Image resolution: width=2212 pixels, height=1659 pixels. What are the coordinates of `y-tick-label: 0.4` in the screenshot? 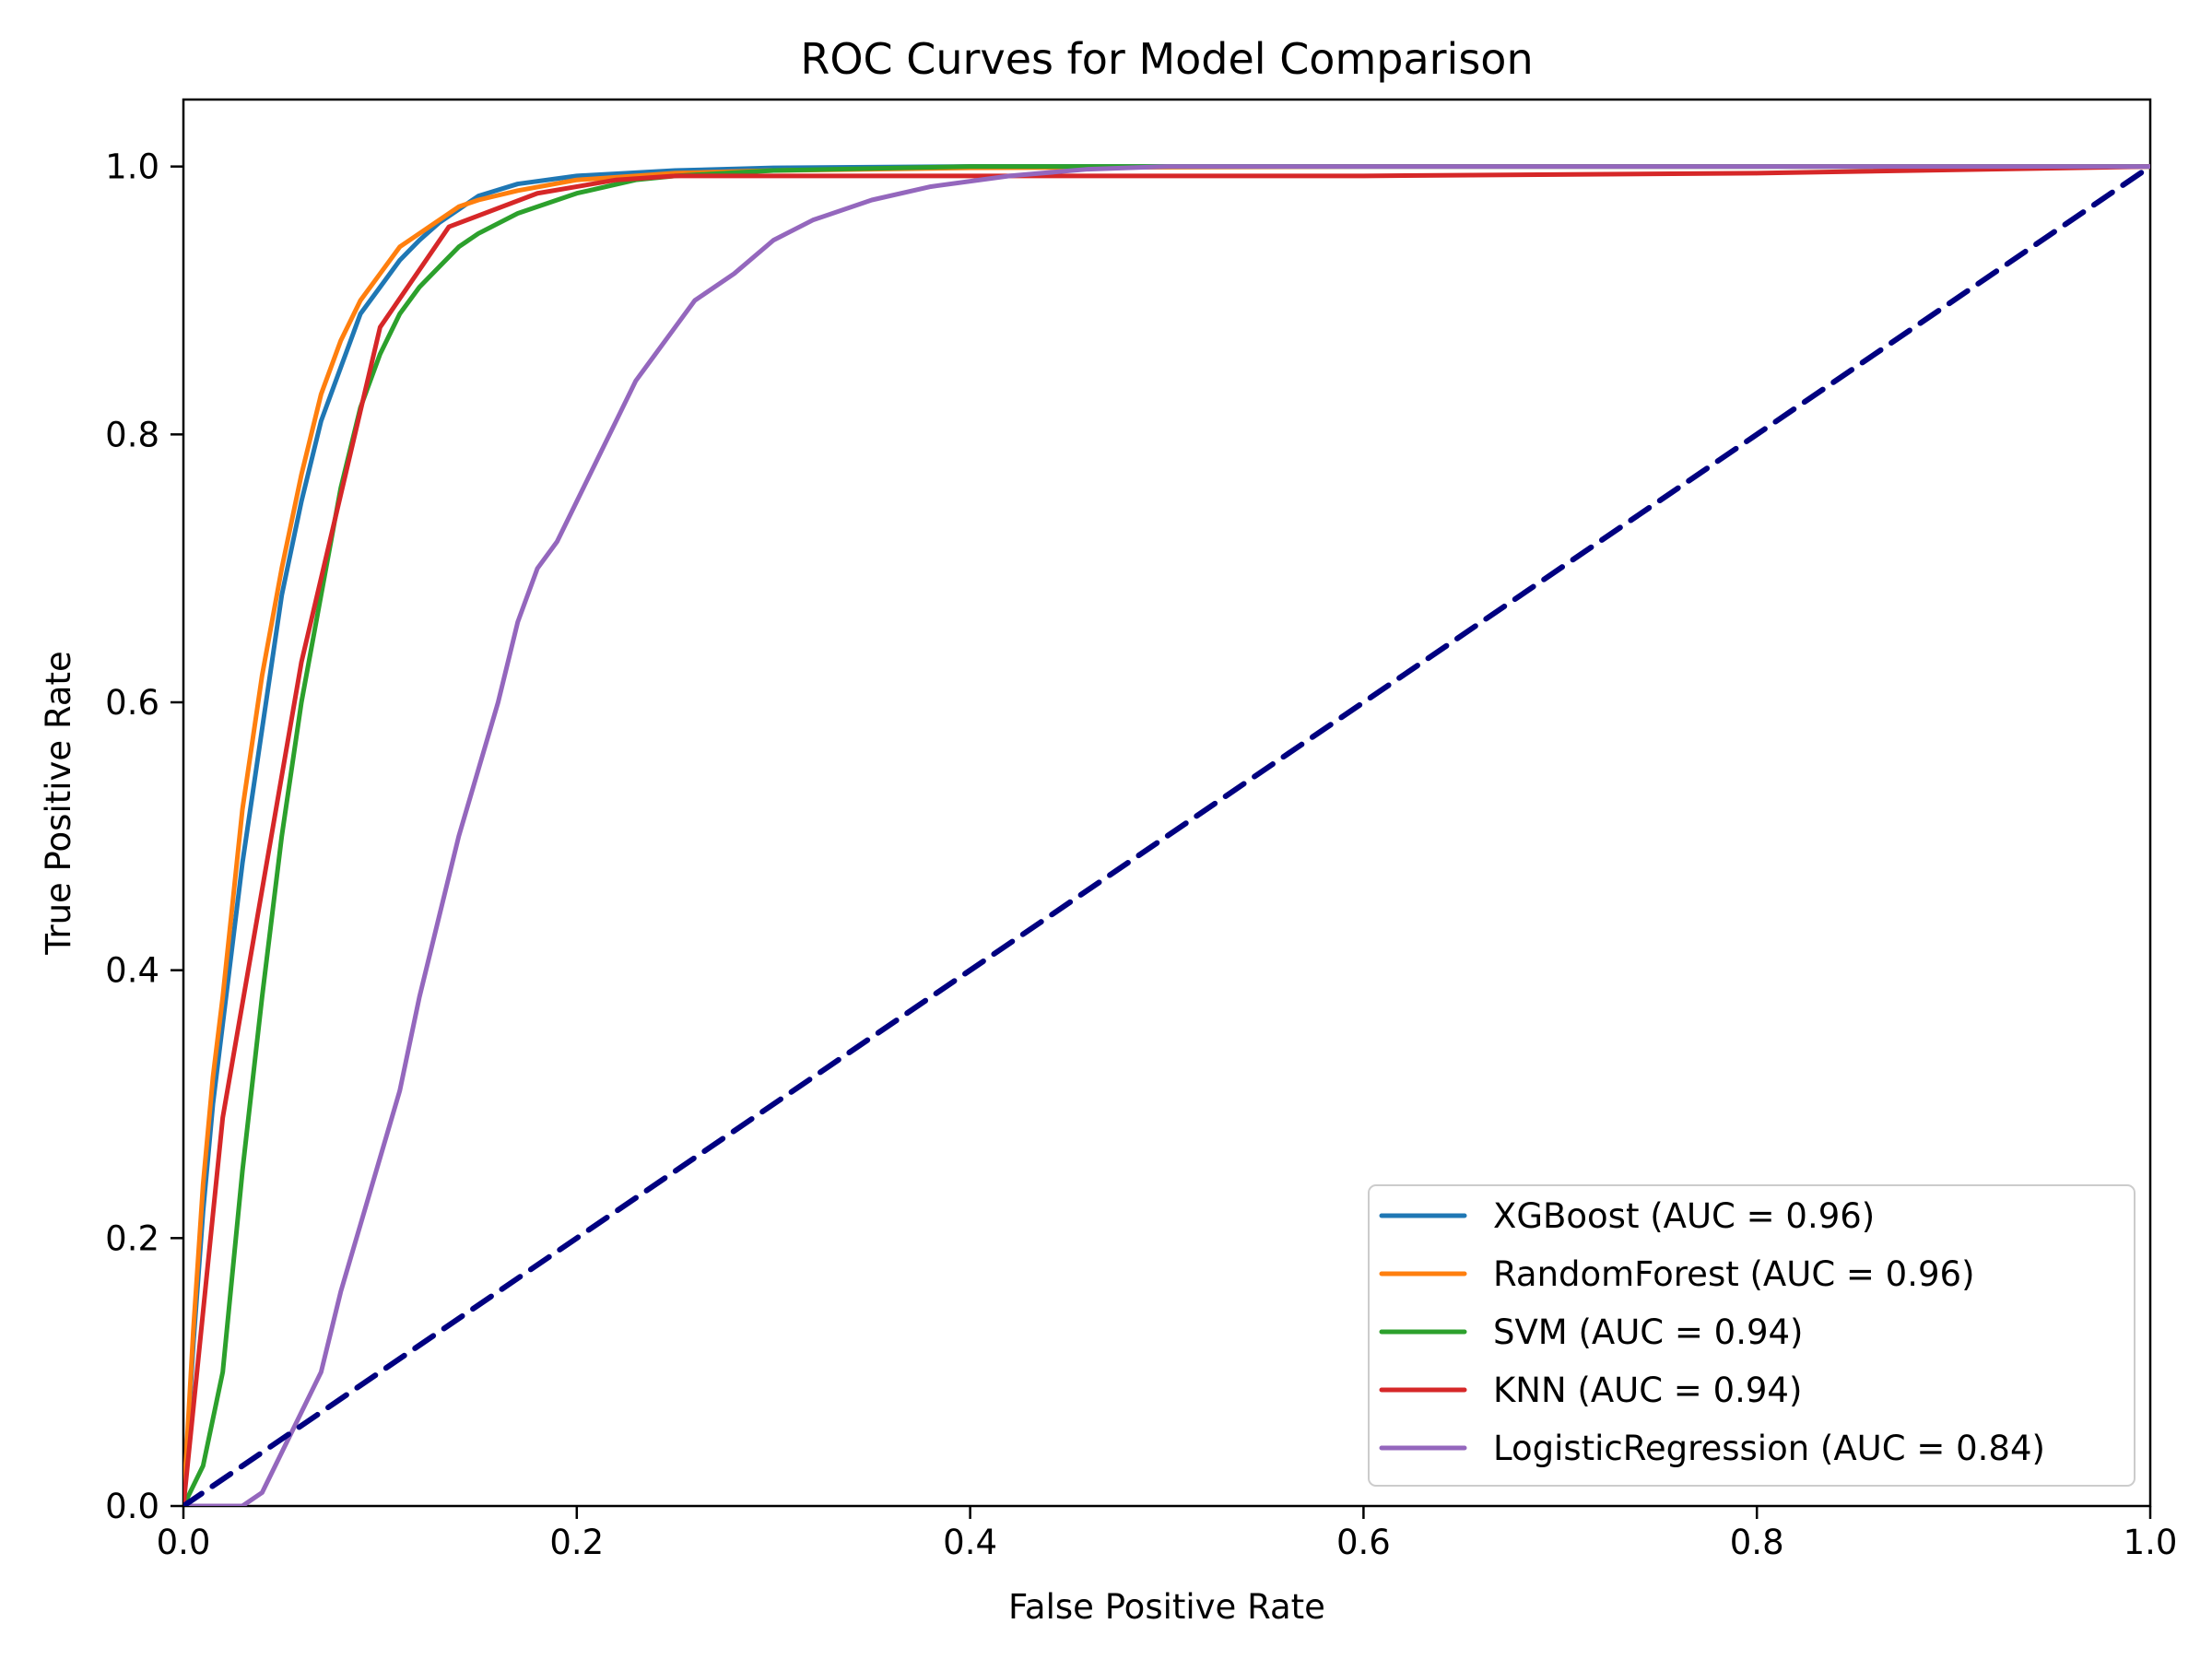 It's located at (132, 971).